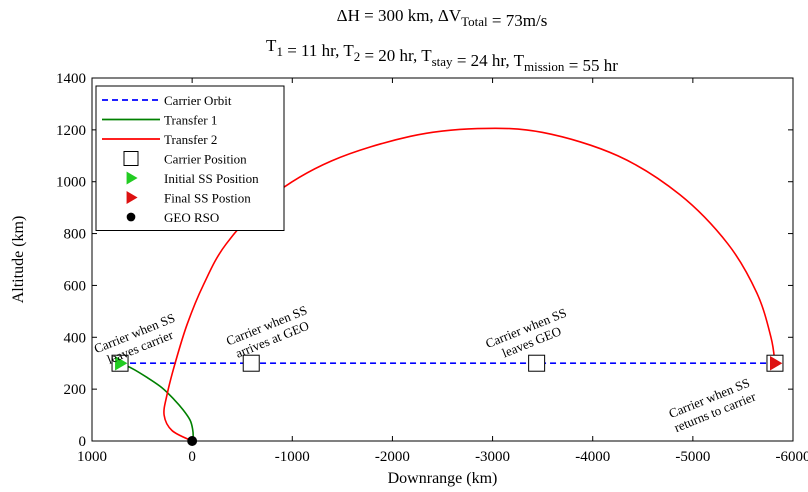 The height and width of the screenshot is (492, 808). What do you see at coordinates (443, 478) in the screenshot?
I see `x-axis-label: Downrange (km)` at bounding box center [443, 478].